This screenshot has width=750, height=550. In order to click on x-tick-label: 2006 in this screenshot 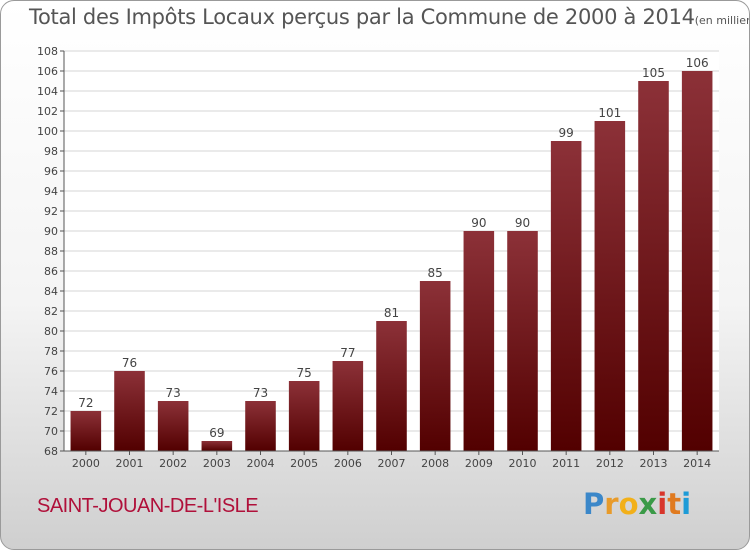, I will do `click(348, 463)`.